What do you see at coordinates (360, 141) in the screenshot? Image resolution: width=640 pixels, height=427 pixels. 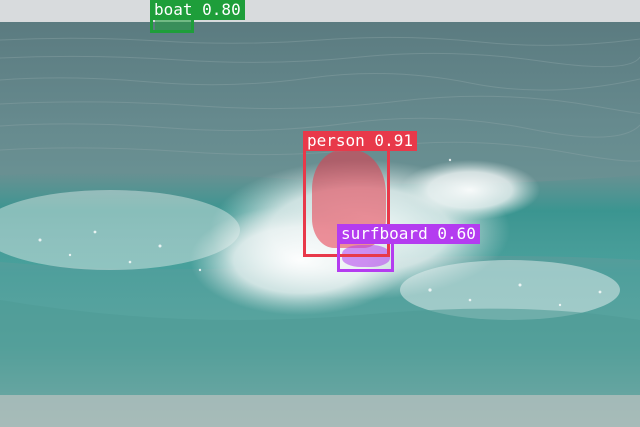 I see `person-detection-label: person 0.91` at bounding box center [360, 141].